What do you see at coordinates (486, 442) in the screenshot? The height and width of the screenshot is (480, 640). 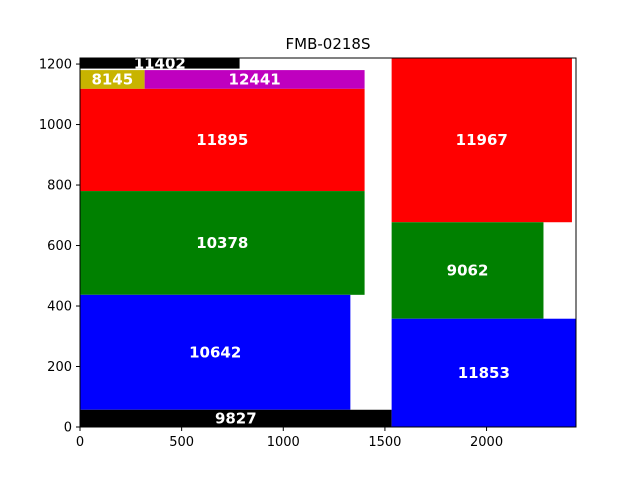 I see `x-tick-label-2000: 2000` at bounding box center [486, 442].